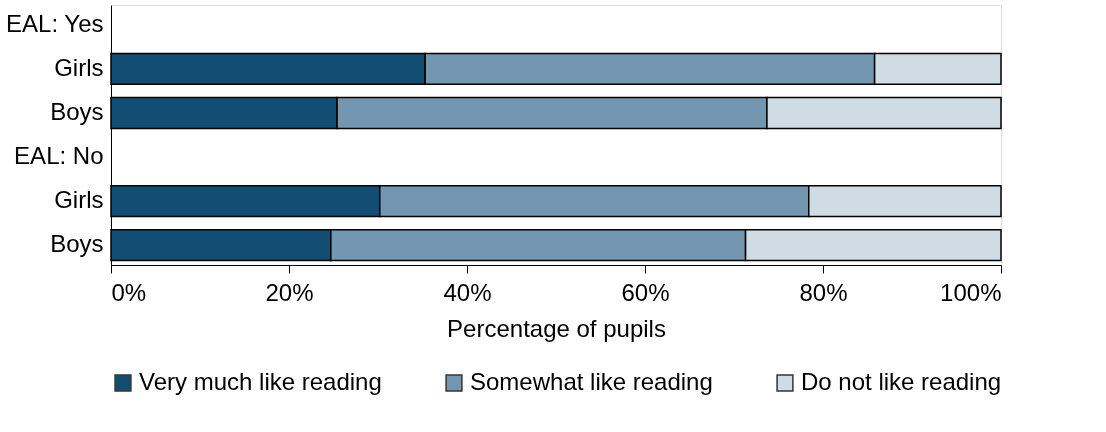 The height and width of the screenshot is (432, 1106). What do you see at coordinates (645, 292) in the screenshot?
I see `x-tick-label: 60%` at bounding box center [645, 292].